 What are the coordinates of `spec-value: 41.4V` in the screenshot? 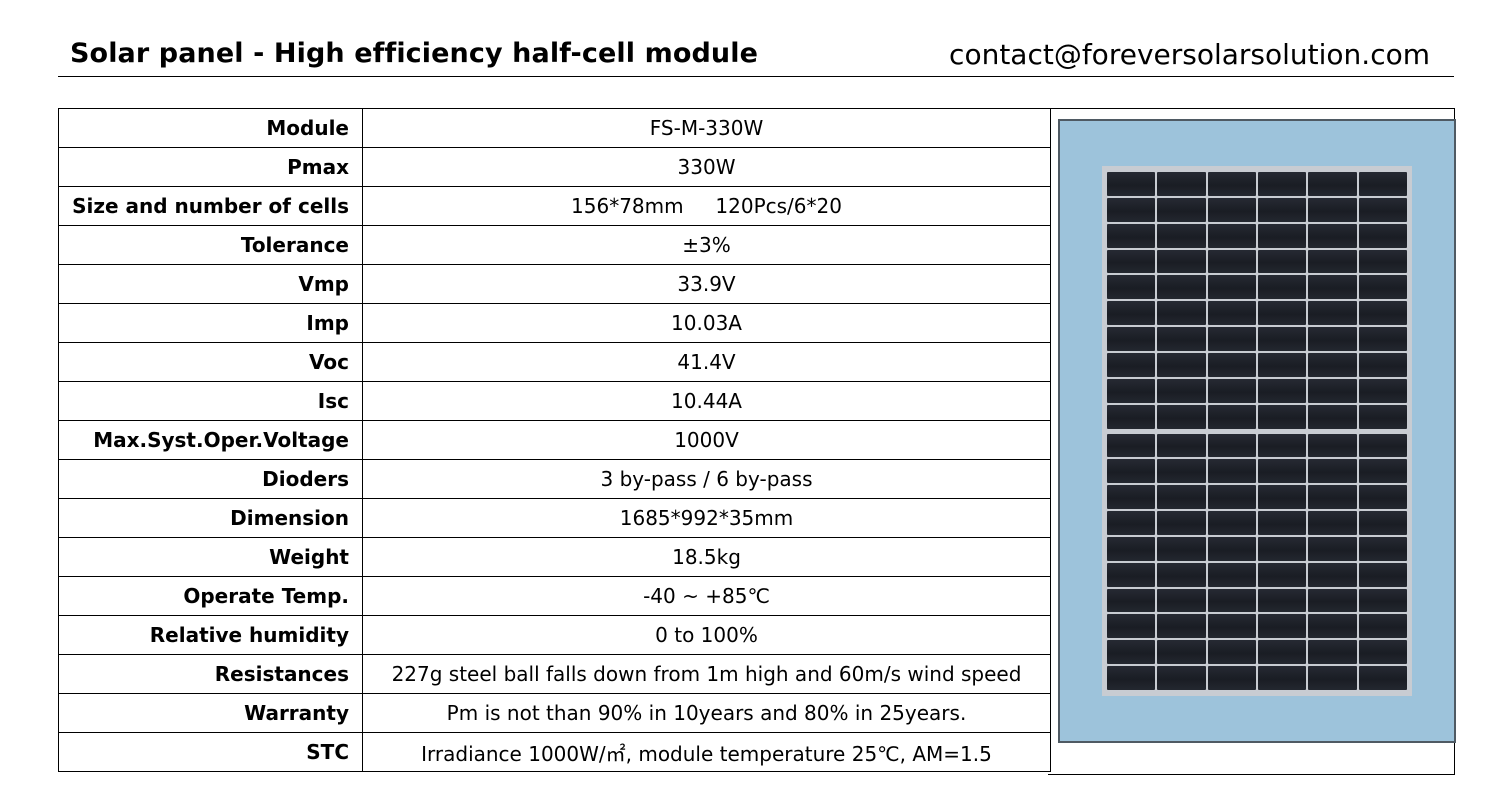 It's located at (706, 362).